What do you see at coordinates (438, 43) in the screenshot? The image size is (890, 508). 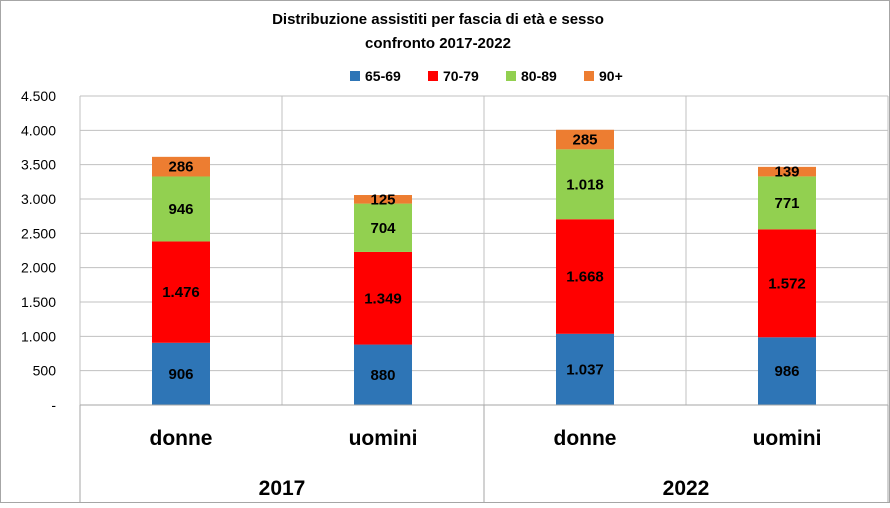 I see `chart-subtitle: confronto 2017-2022` at bounding box center [438, 43].